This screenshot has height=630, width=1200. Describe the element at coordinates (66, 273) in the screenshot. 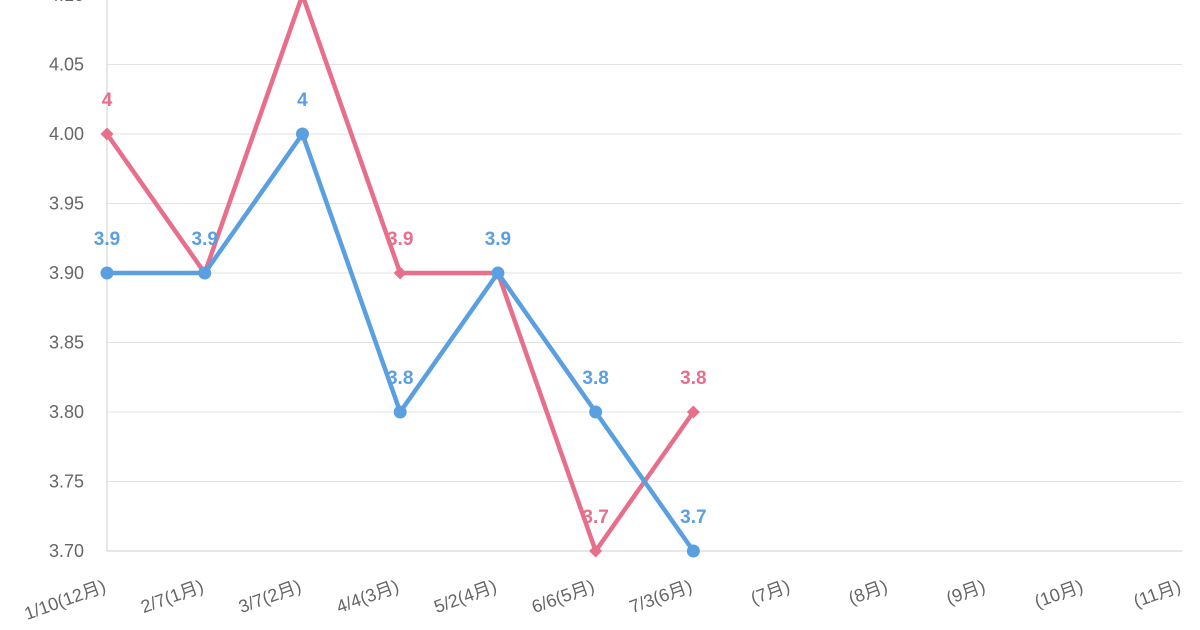

I see `y-tick-label: 3.90` at that location.